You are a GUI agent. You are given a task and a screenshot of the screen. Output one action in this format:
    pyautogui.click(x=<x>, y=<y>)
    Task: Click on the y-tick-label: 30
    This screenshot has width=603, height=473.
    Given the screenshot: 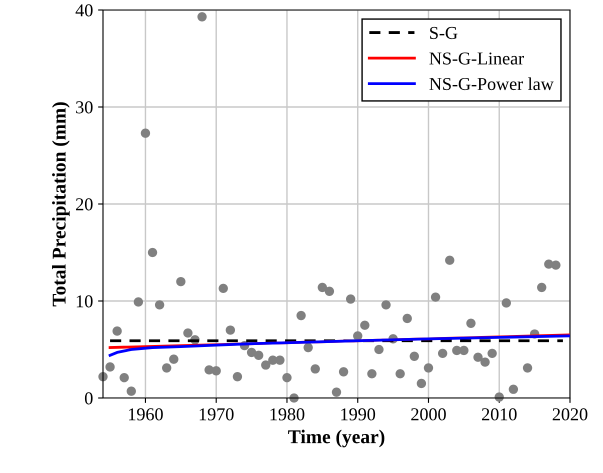 What is the action you would take?
    pyautogui.click(x=84, y=107)
    